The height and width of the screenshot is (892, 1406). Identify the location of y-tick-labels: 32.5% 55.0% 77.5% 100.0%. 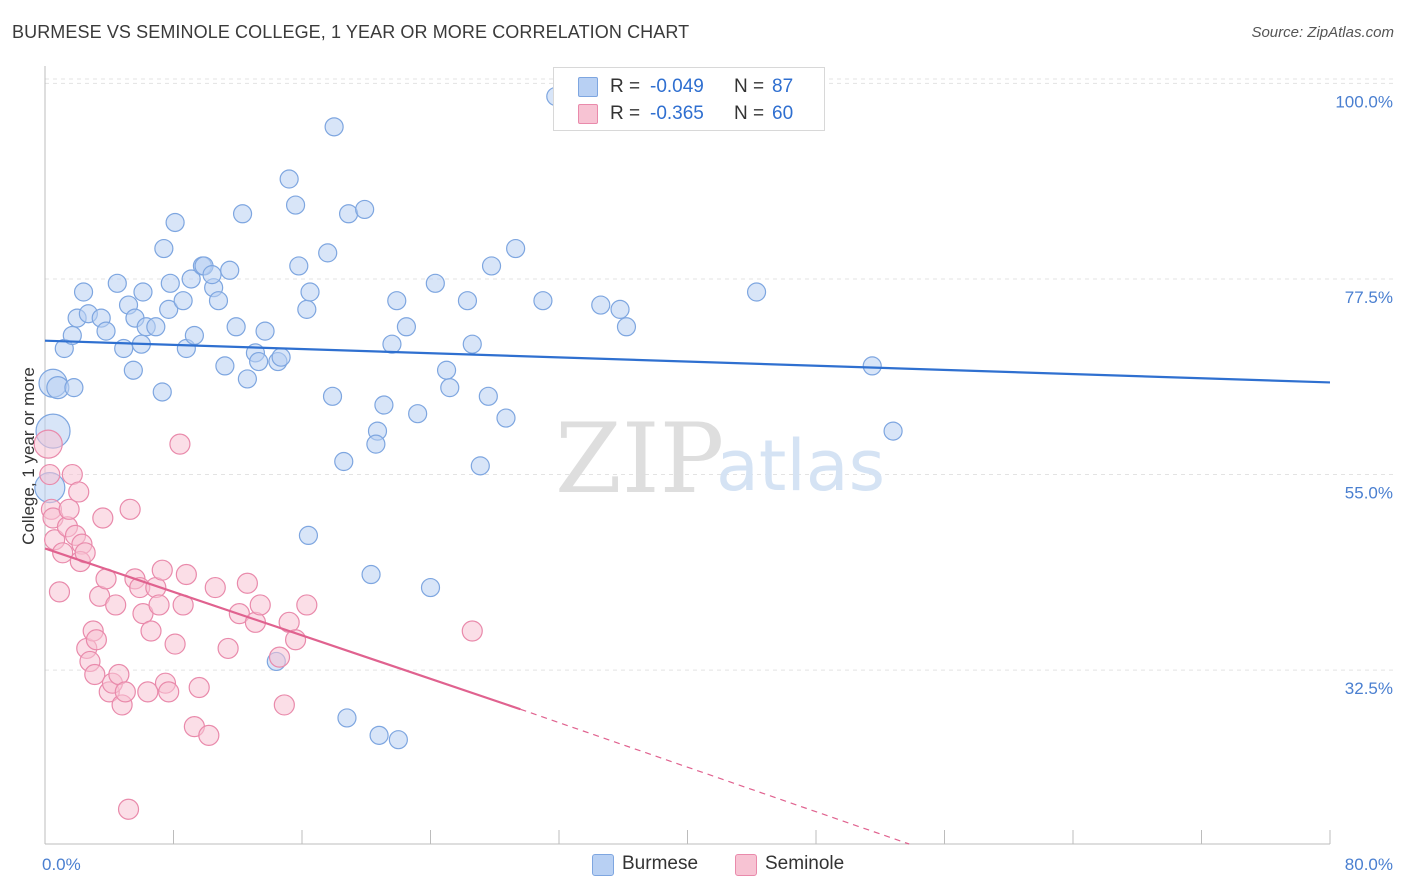
(1364, 395).